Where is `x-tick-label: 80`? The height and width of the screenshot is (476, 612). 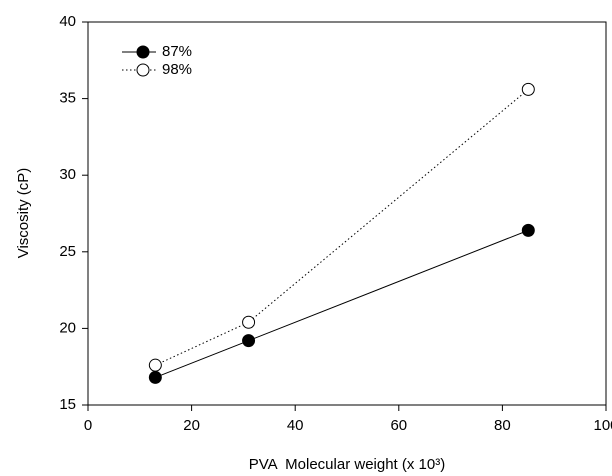 x-tick-label: 80 is located at coordinates (502, 425).